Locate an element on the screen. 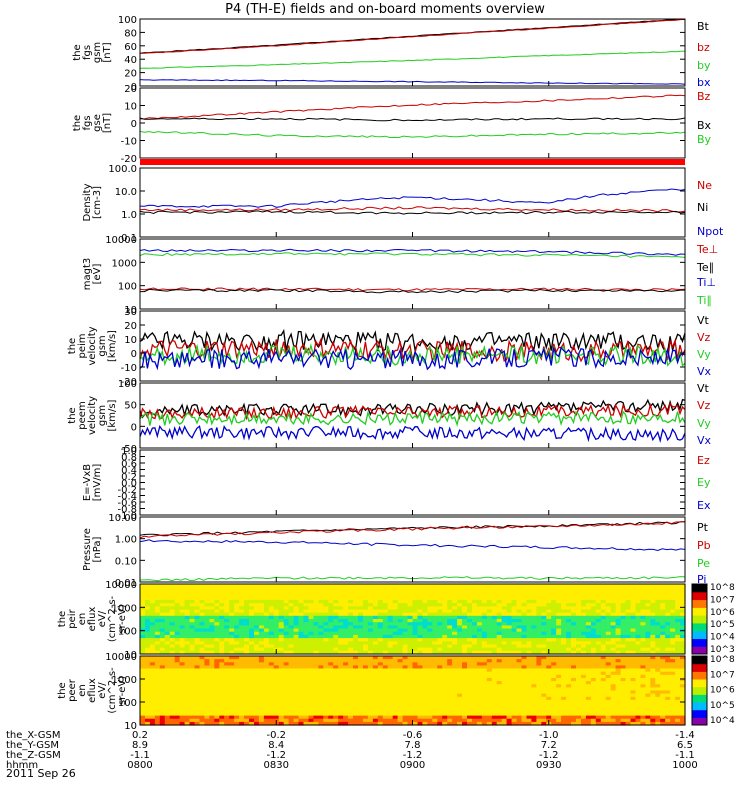 This screenshot has width=750, height=800. y-tick-label: 0.1 is located at coordinates (129, 238).